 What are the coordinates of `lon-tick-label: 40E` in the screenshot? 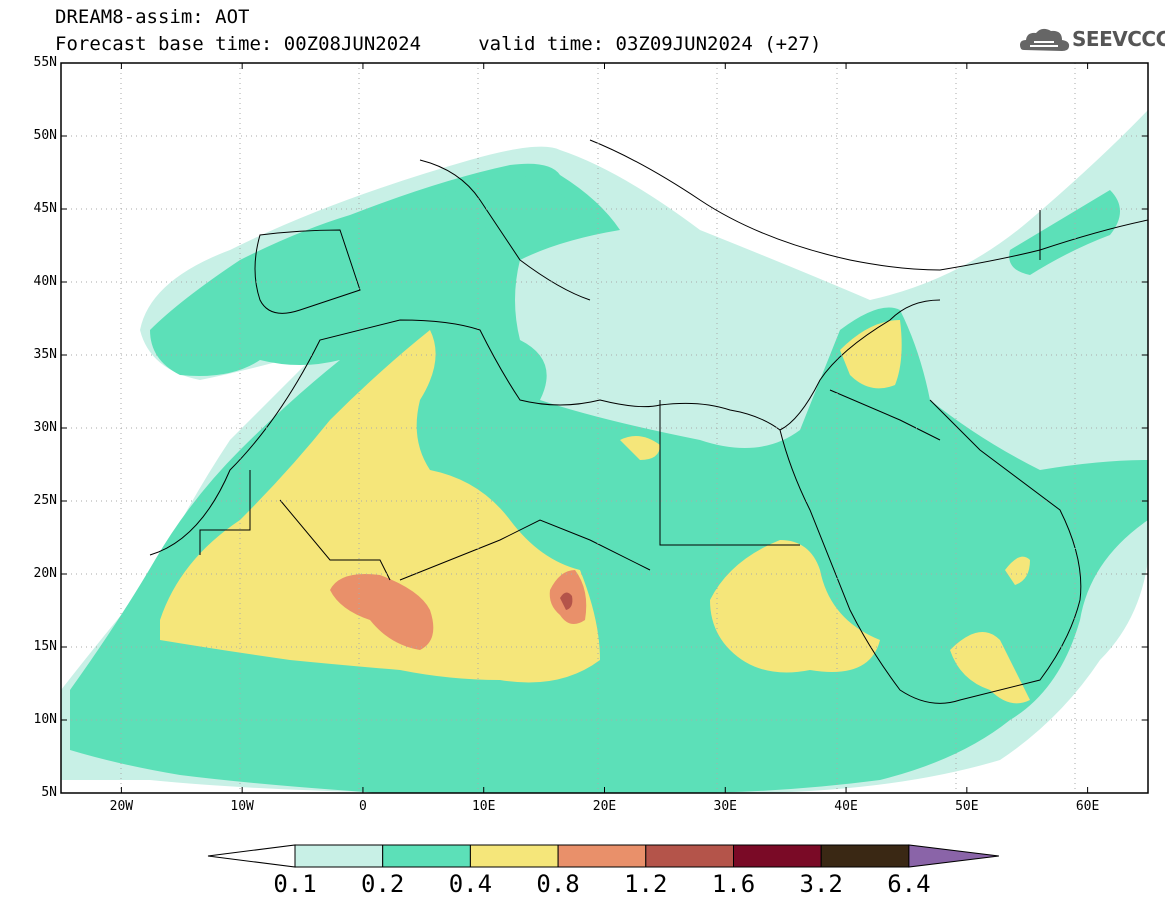 It's located at (846, 806).